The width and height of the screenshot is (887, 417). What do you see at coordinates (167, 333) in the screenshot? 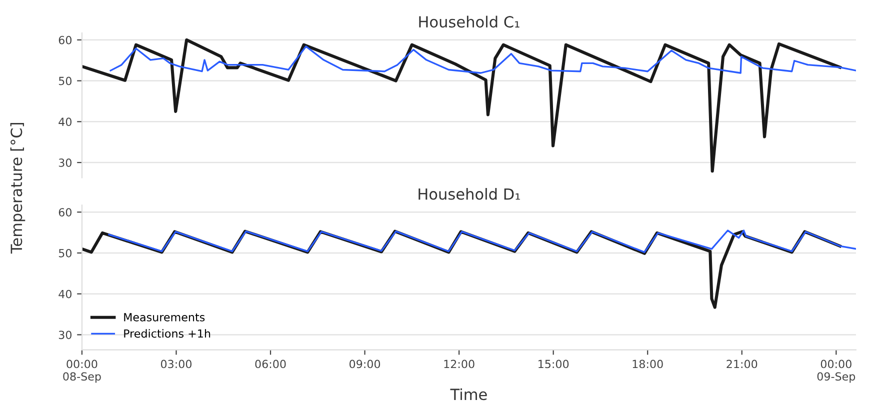
I see `legend-label: Predictions +1h` at bounding box center [167, 333].